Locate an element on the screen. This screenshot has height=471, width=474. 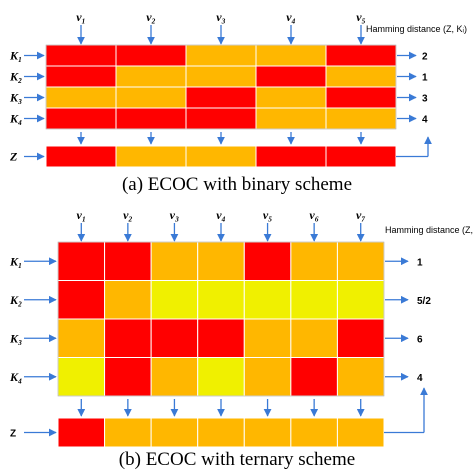
column-label: v₆ is located at coordinates (314, 215).